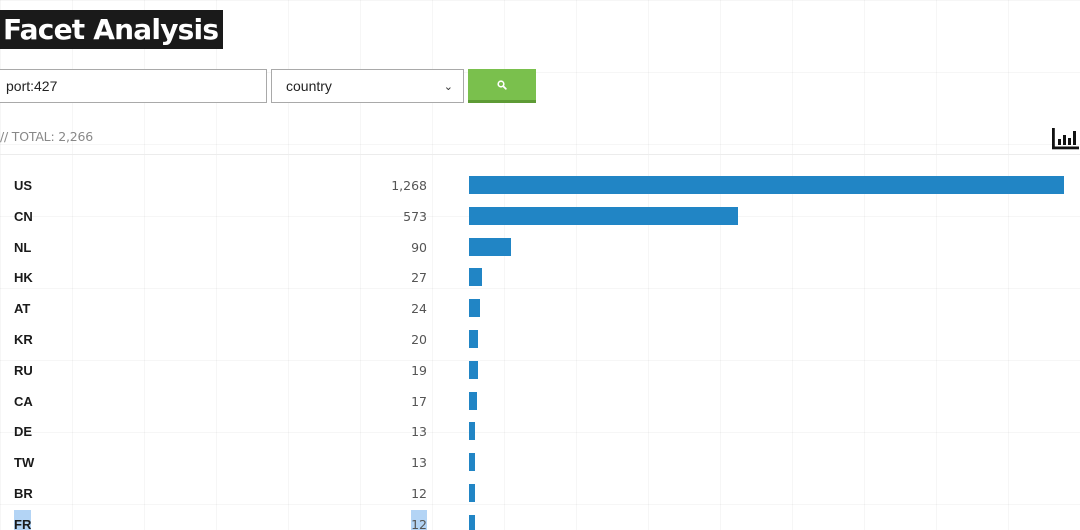 The width and height of the screenshot is (1080, 530). I want to click on facet-code: KR, so click(23, 339).